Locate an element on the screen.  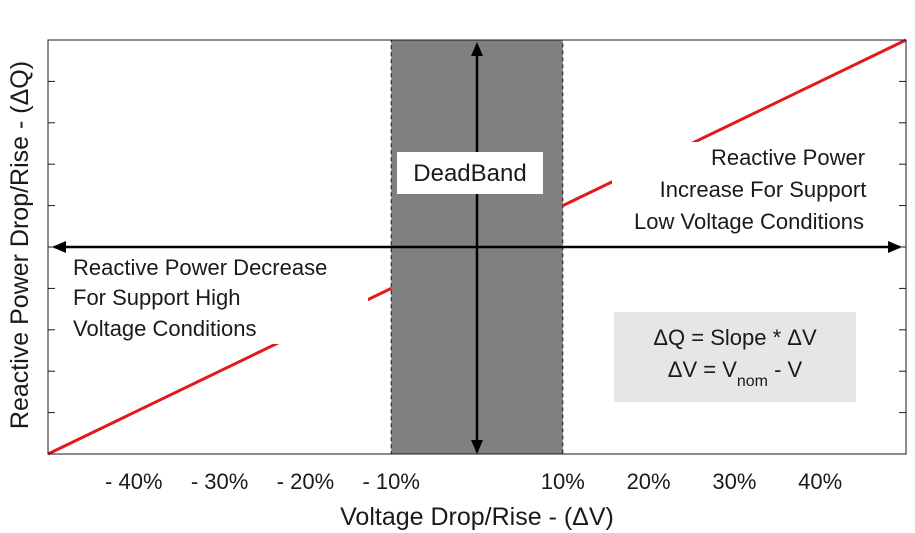
deadband-label: DeadBand is located at coordinates (469, 173).